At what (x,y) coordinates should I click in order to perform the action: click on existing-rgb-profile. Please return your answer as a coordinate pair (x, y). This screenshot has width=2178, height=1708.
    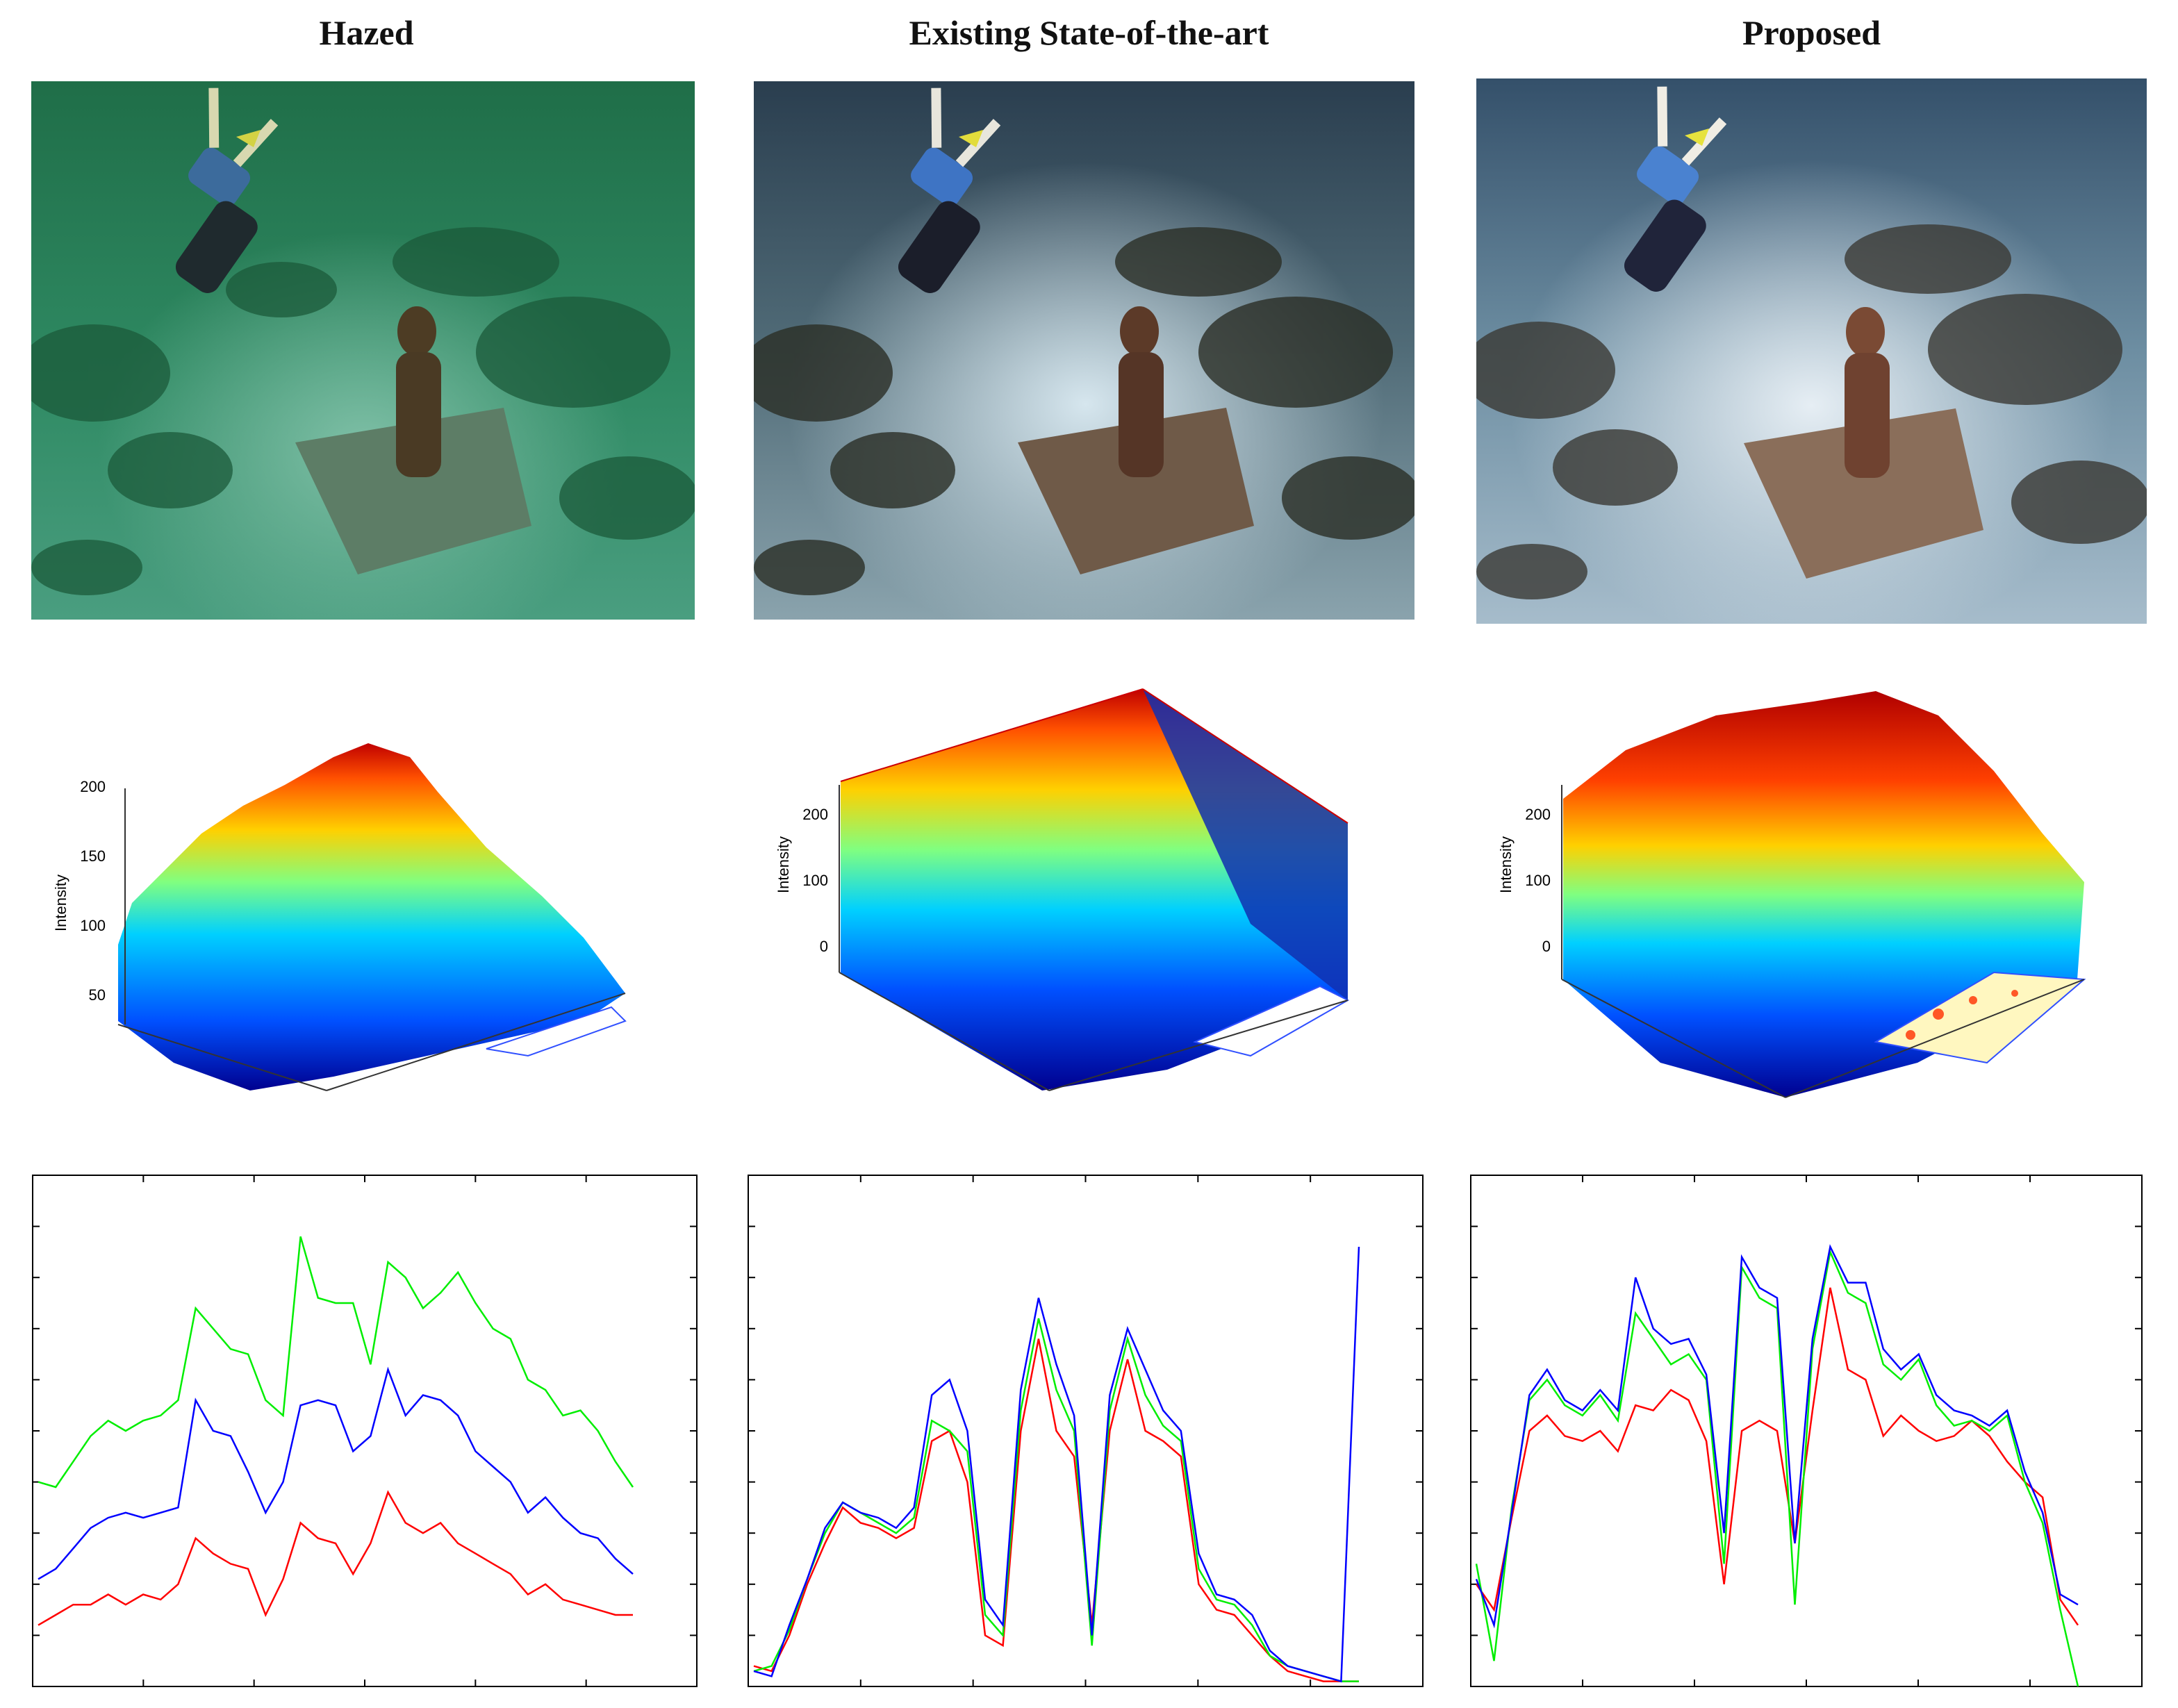
    Looking at the image, I should click on (1086, 1431).